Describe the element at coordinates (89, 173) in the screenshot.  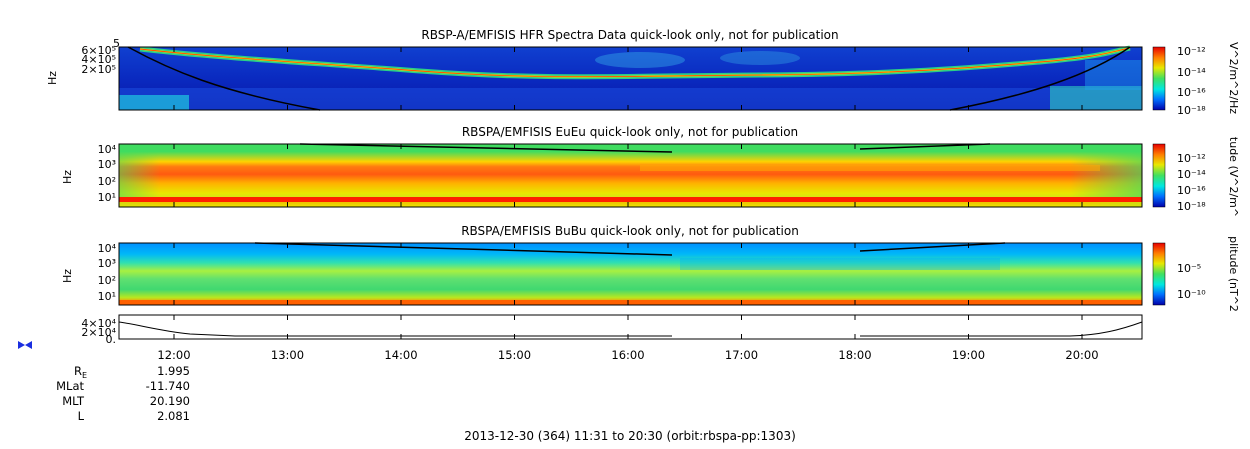
I see `eueu-y-axis: 10⁴ 10³ 10² 10¹ Hz` at that location.